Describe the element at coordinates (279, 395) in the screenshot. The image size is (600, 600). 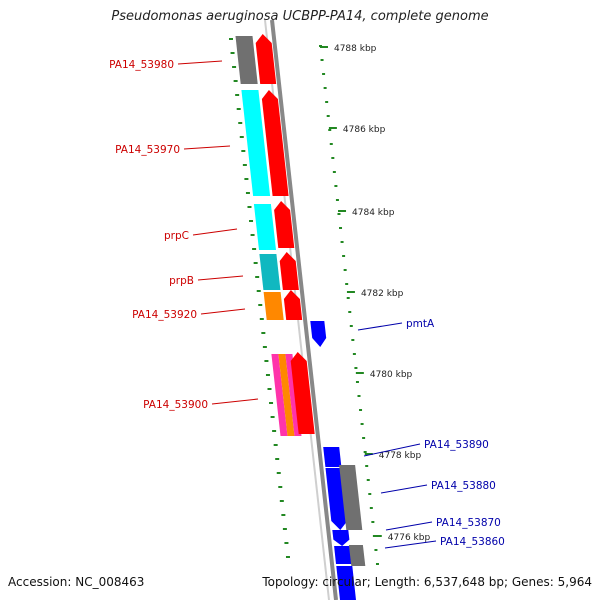
I see `gene-block-53900-a` at that location.